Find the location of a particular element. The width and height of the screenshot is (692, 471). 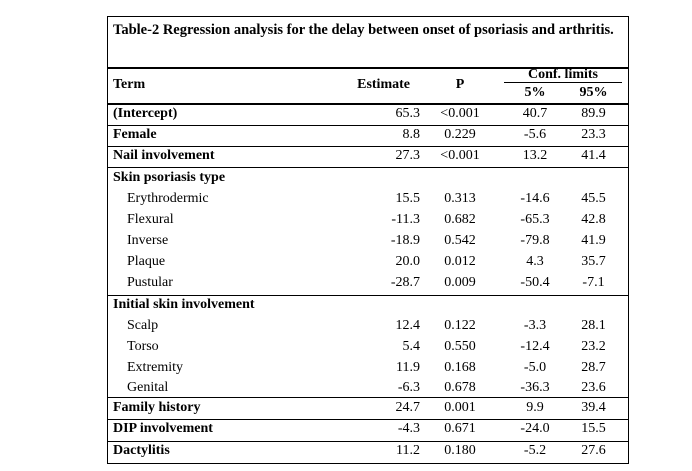

row-term: (Intercept) is located at coordinates (145, 113).